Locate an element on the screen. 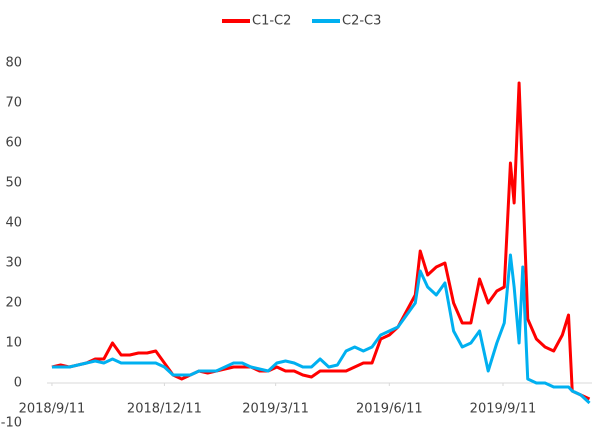 This screenshot has height=429, width=593. y-tick-label: 50 is located at coordinates (13, 183).